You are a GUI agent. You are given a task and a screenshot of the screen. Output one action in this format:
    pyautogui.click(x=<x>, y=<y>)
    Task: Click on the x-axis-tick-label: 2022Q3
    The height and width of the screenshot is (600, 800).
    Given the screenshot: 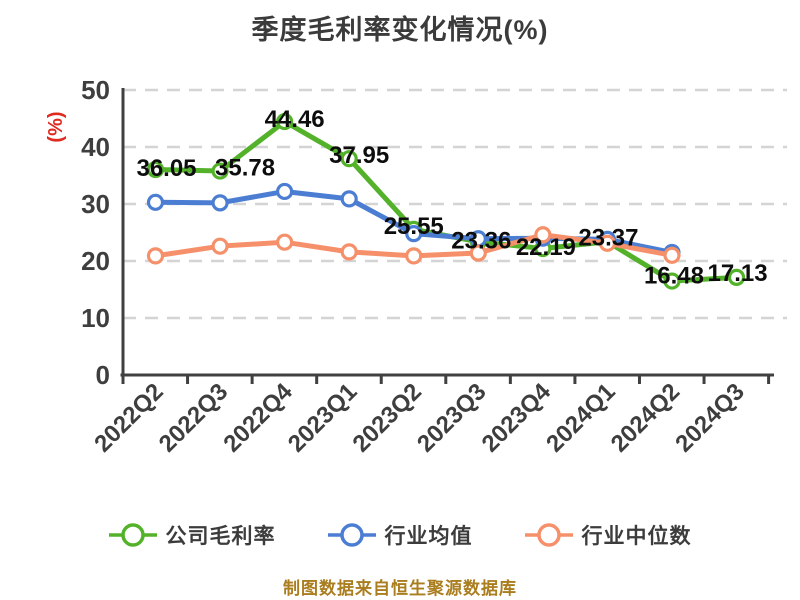 What is the action you would take?
    pyautogui.click(x=193, y=417)
    